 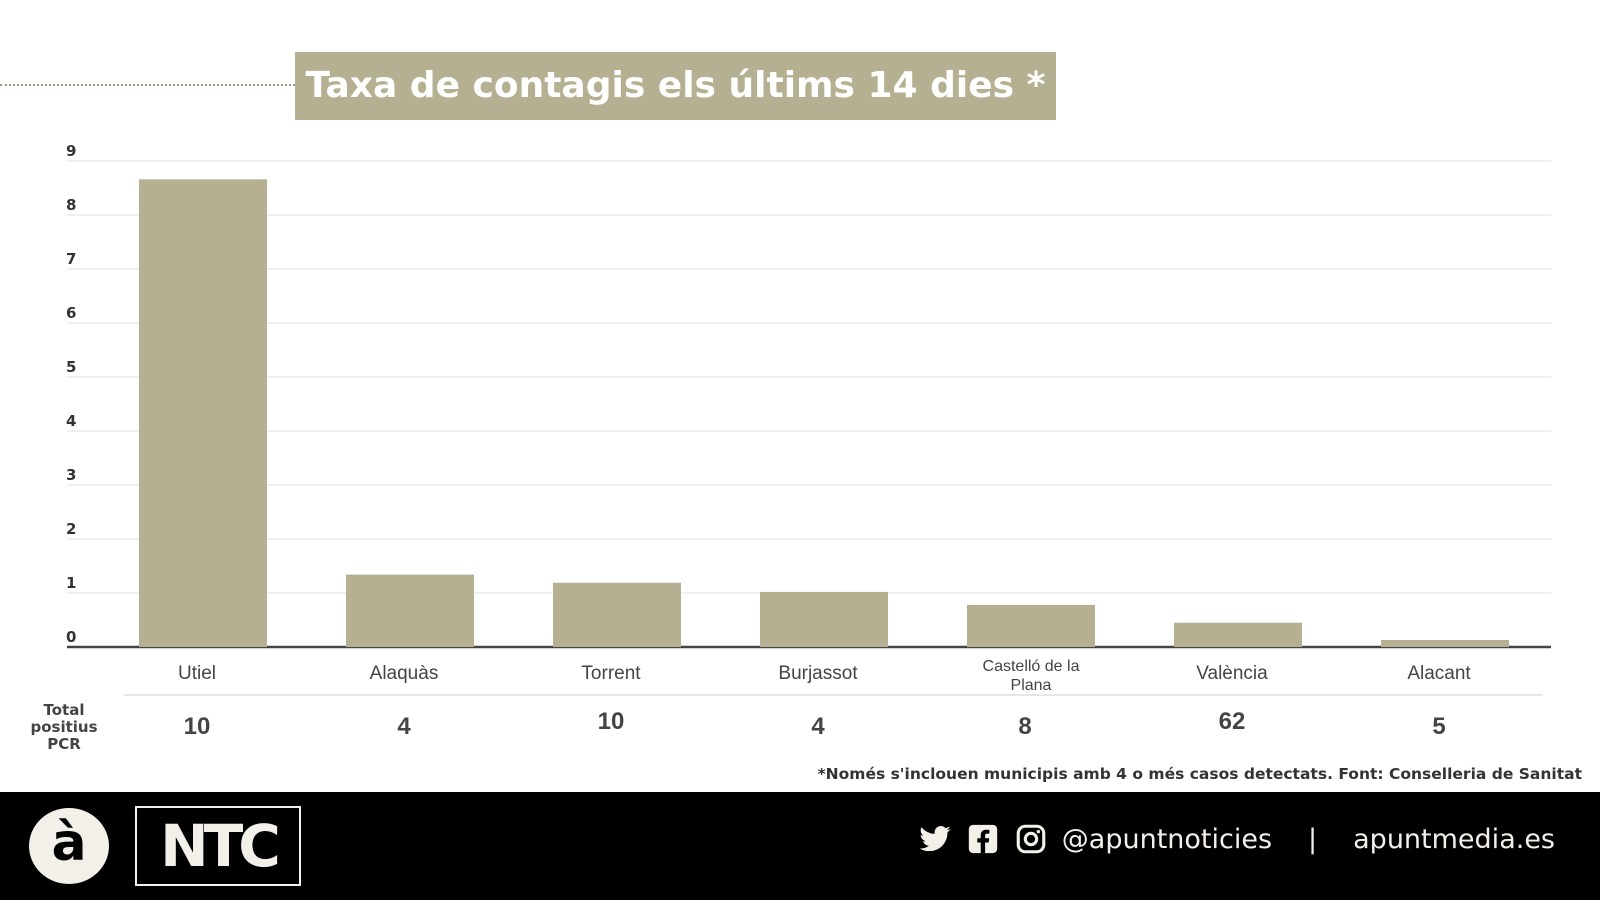 I want to click on y-tick-label: 0, so click(x=71, y=637).